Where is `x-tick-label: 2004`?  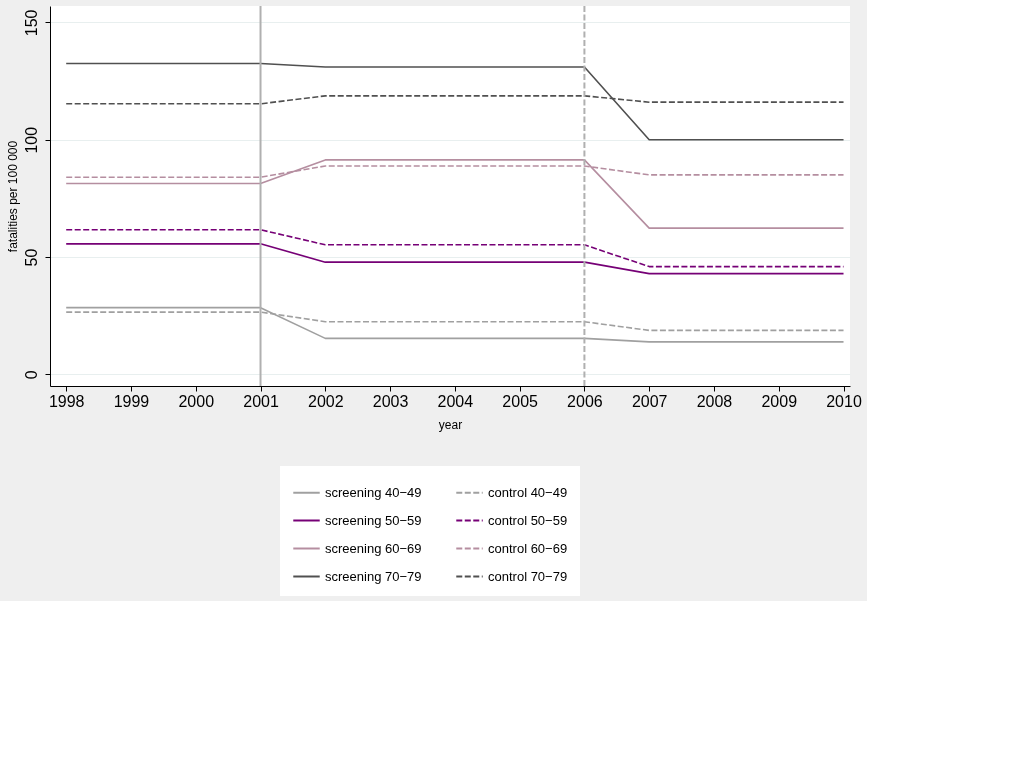
x-tick-label: 2004 is located at coordinates (455, 401).